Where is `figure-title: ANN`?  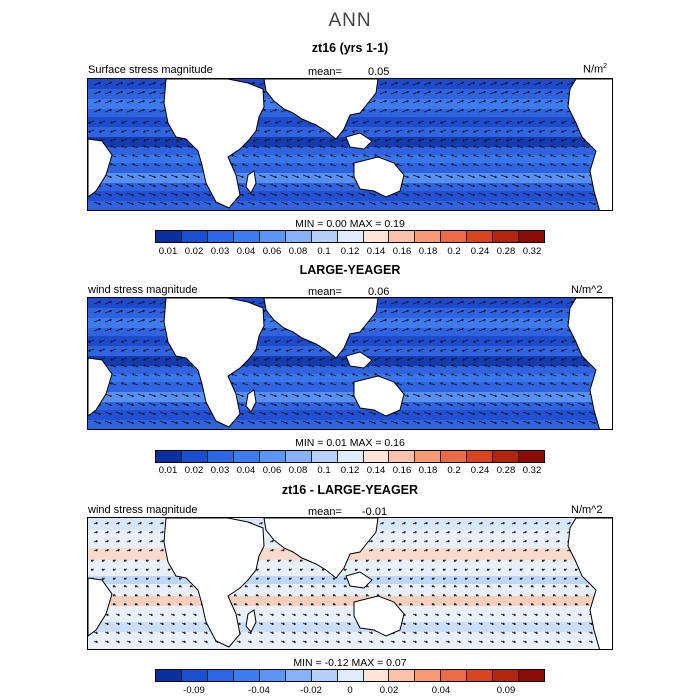
figure-title: ANN is located at coordinates (350, 20).